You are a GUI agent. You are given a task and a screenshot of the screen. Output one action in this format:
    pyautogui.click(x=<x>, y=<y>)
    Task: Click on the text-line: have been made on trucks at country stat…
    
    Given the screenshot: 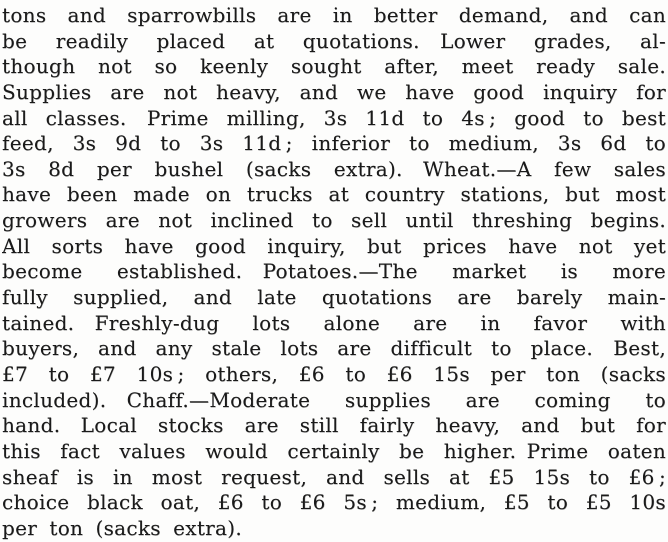 What is the action you would take?
    pyautogui.click(x=334, y=194)
    